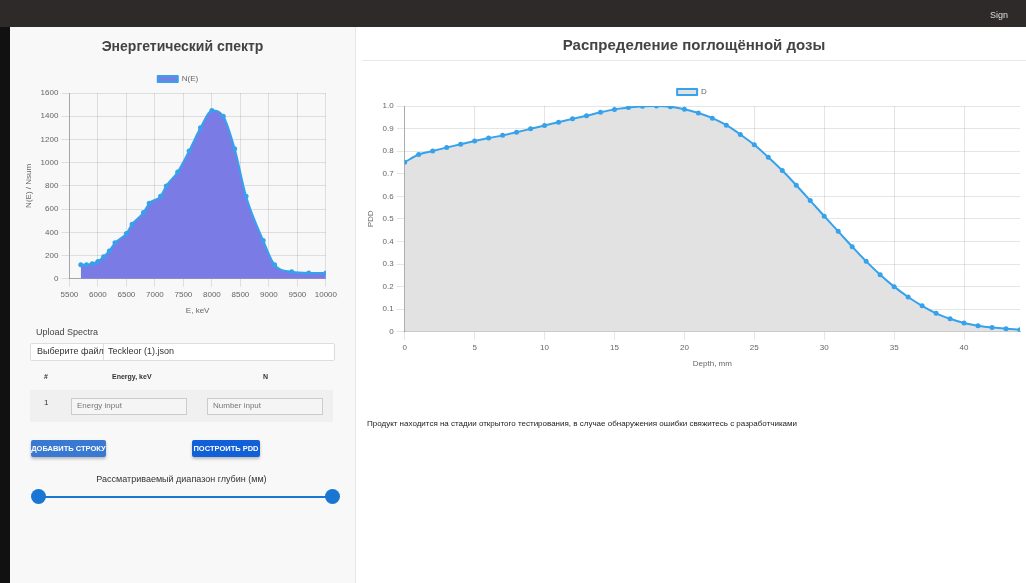  I want to click on x-axis-title: Depth, mm, so click(712, 364).